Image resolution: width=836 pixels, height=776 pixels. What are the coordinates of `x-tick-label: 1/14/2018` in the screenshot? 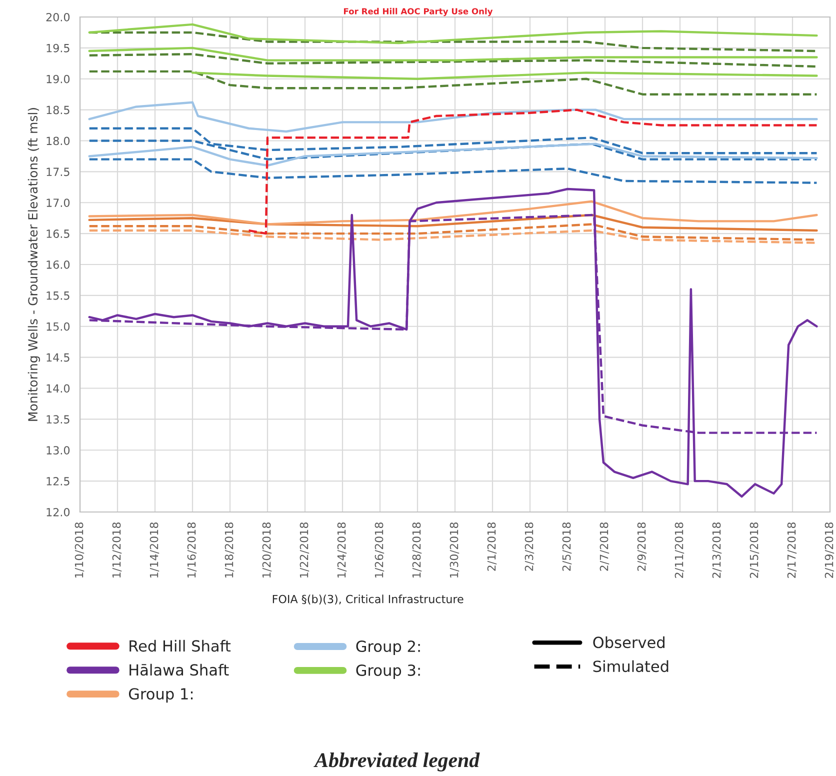 It's located at (155, 550).